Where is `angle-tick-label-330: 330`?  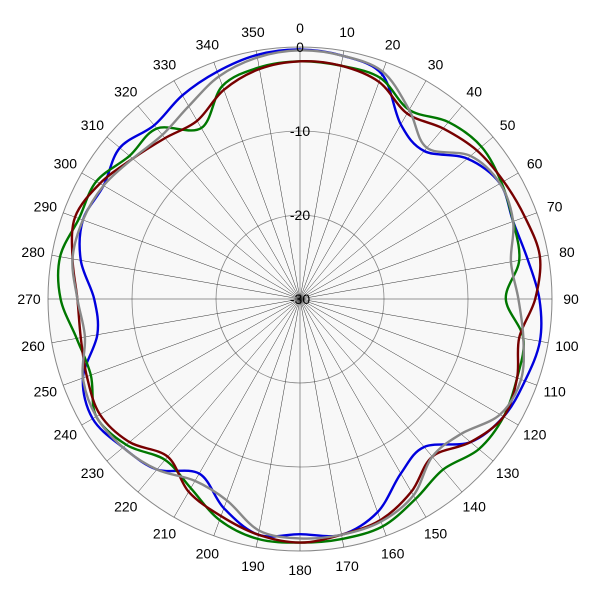 angle-tick-label-330: 330 is located at coordinates (165, 64).